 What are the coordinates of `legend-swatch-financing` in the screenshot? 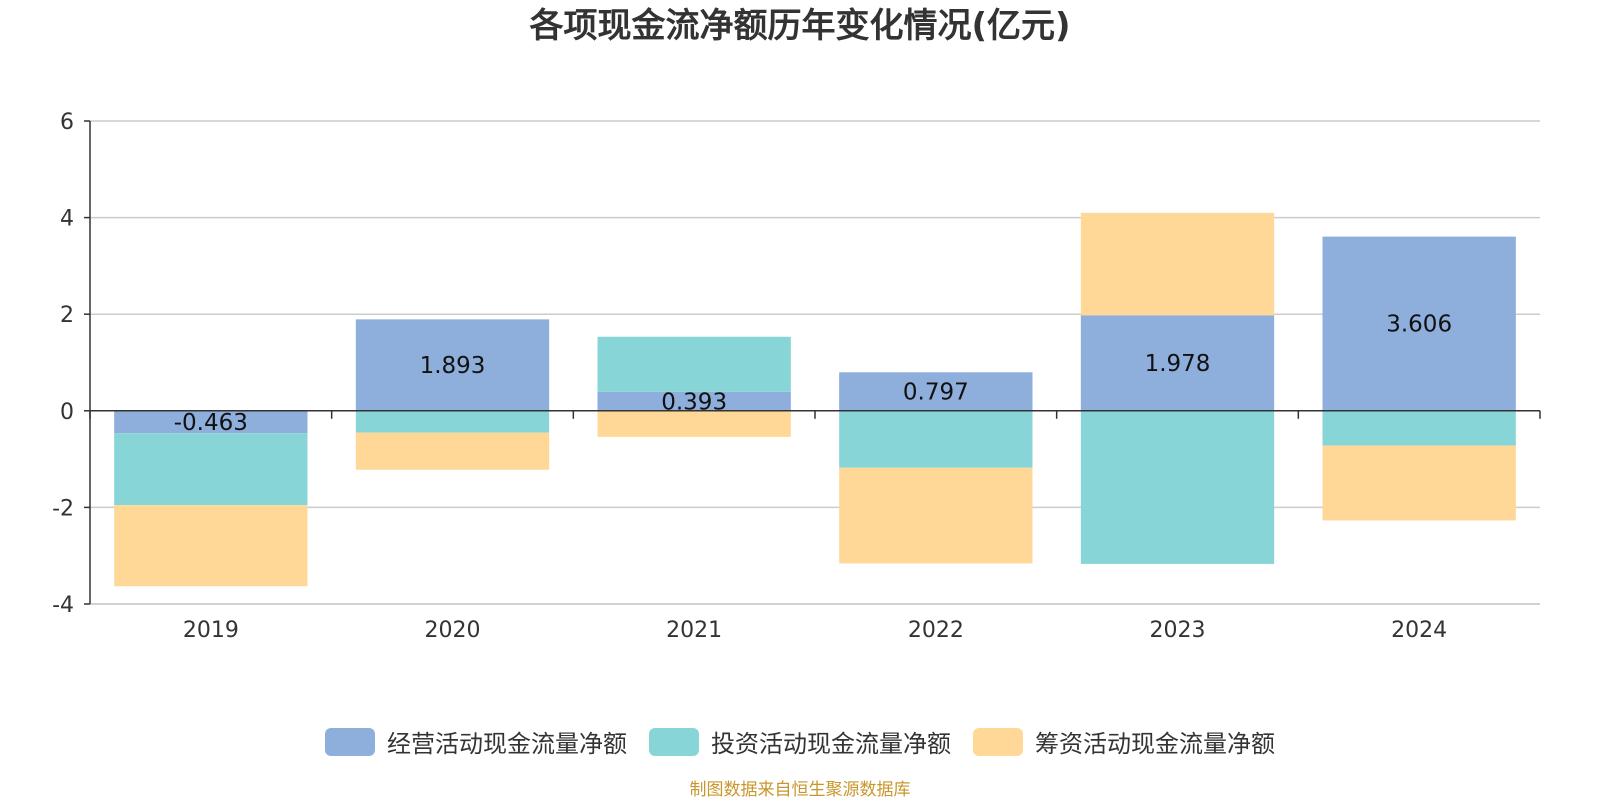 It's located at (998, 741).